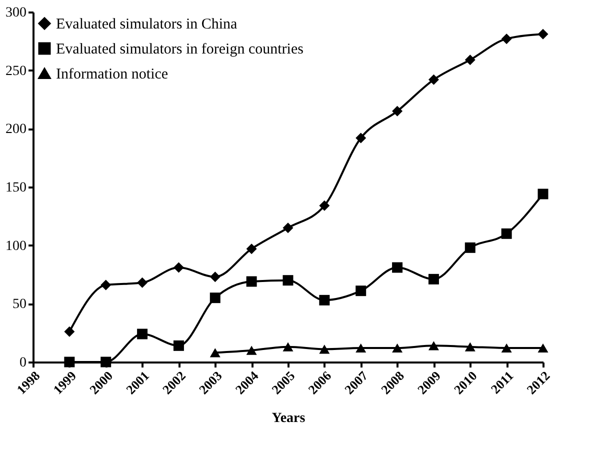 Image resolution: width=597 pixels, height=466 pixels. Describe the element at coordinates (19, 304) in the screenshot. I see `y-tick-label: 50` at that location.